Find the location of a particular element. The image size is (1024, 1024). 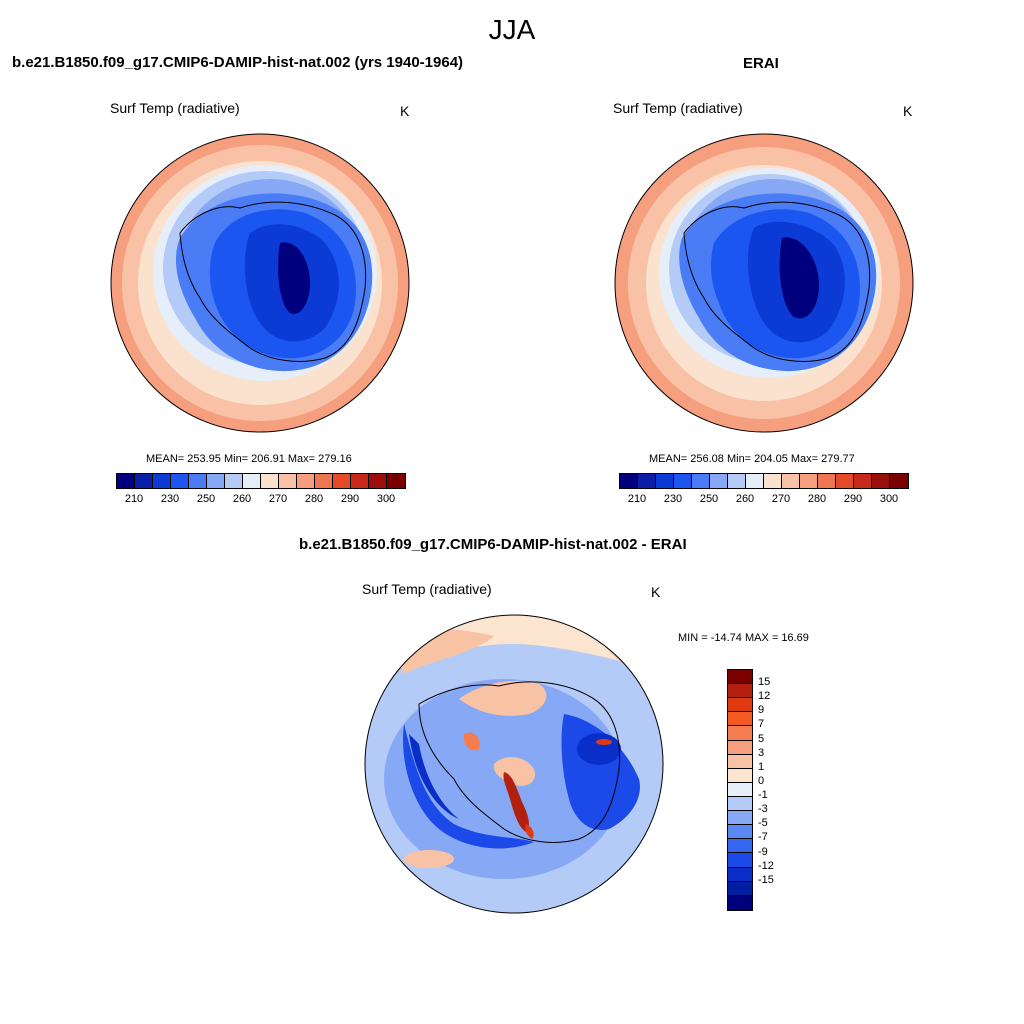

colorbar-tick-label: -3 is located at coordinates (763, 809).